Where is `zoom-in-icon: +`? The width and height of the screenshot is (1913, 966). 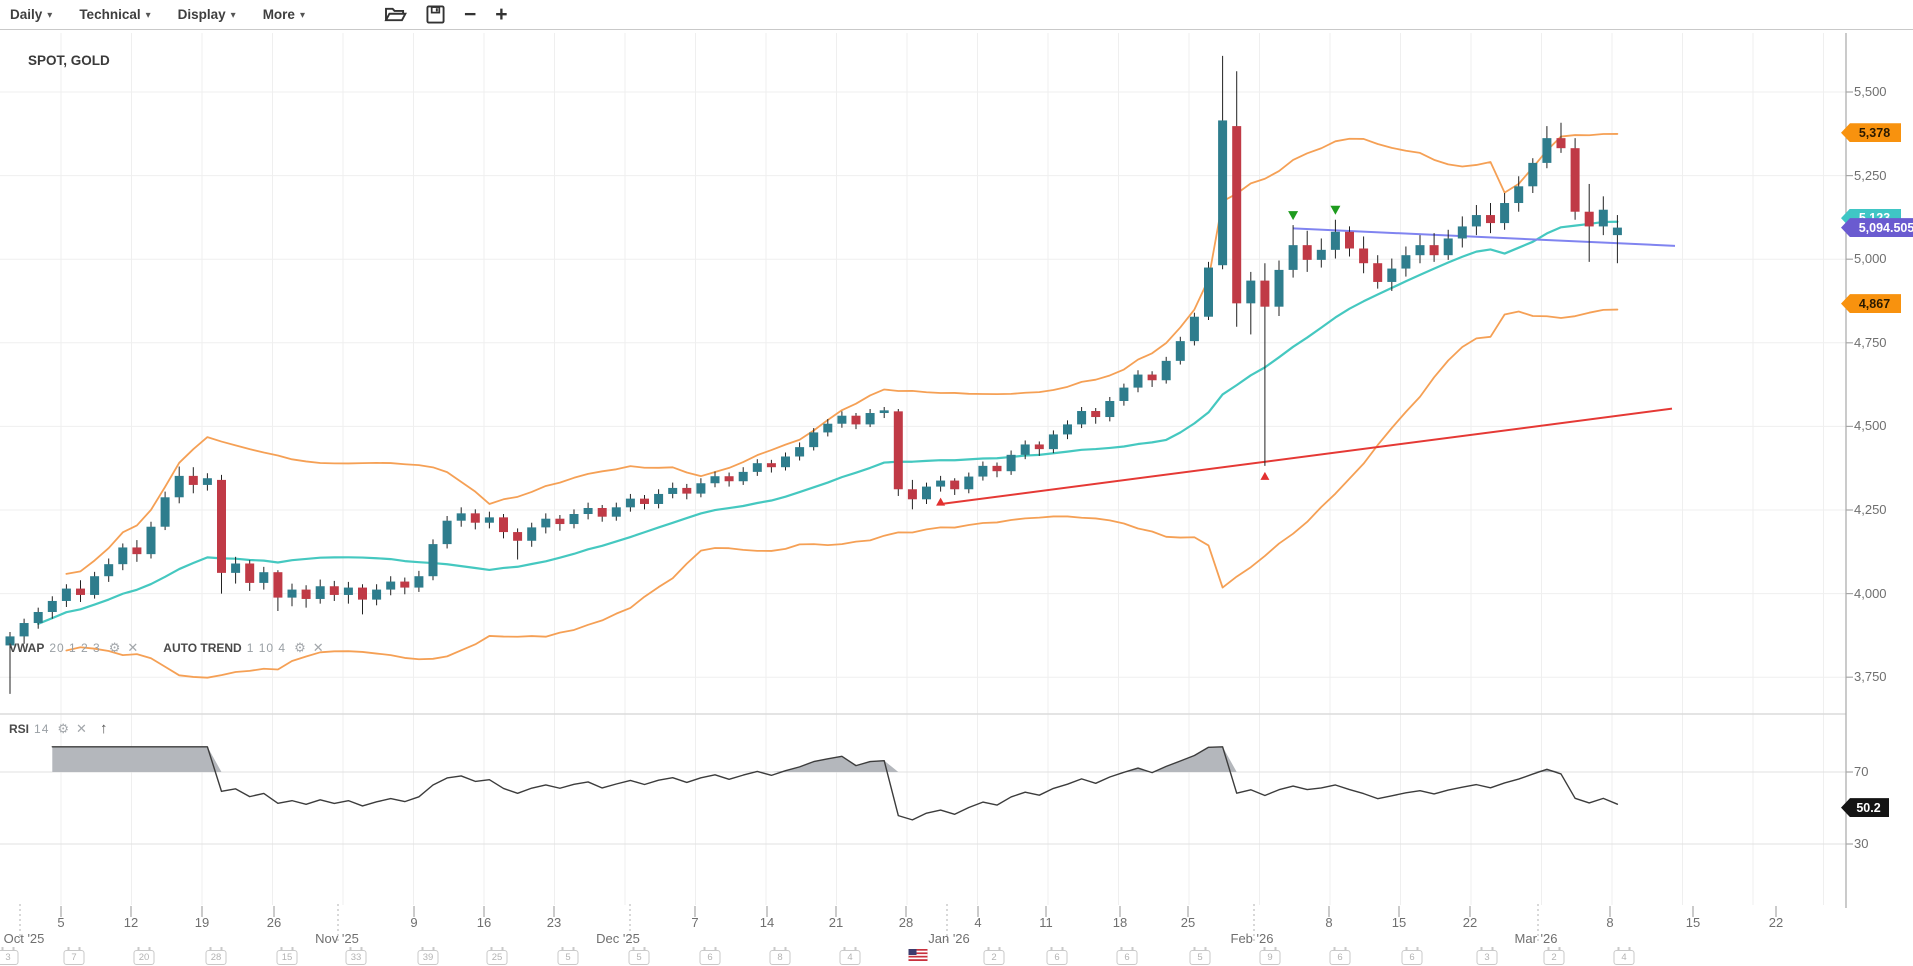 zoom-in-icon: + is located at coordinates (501, 14).